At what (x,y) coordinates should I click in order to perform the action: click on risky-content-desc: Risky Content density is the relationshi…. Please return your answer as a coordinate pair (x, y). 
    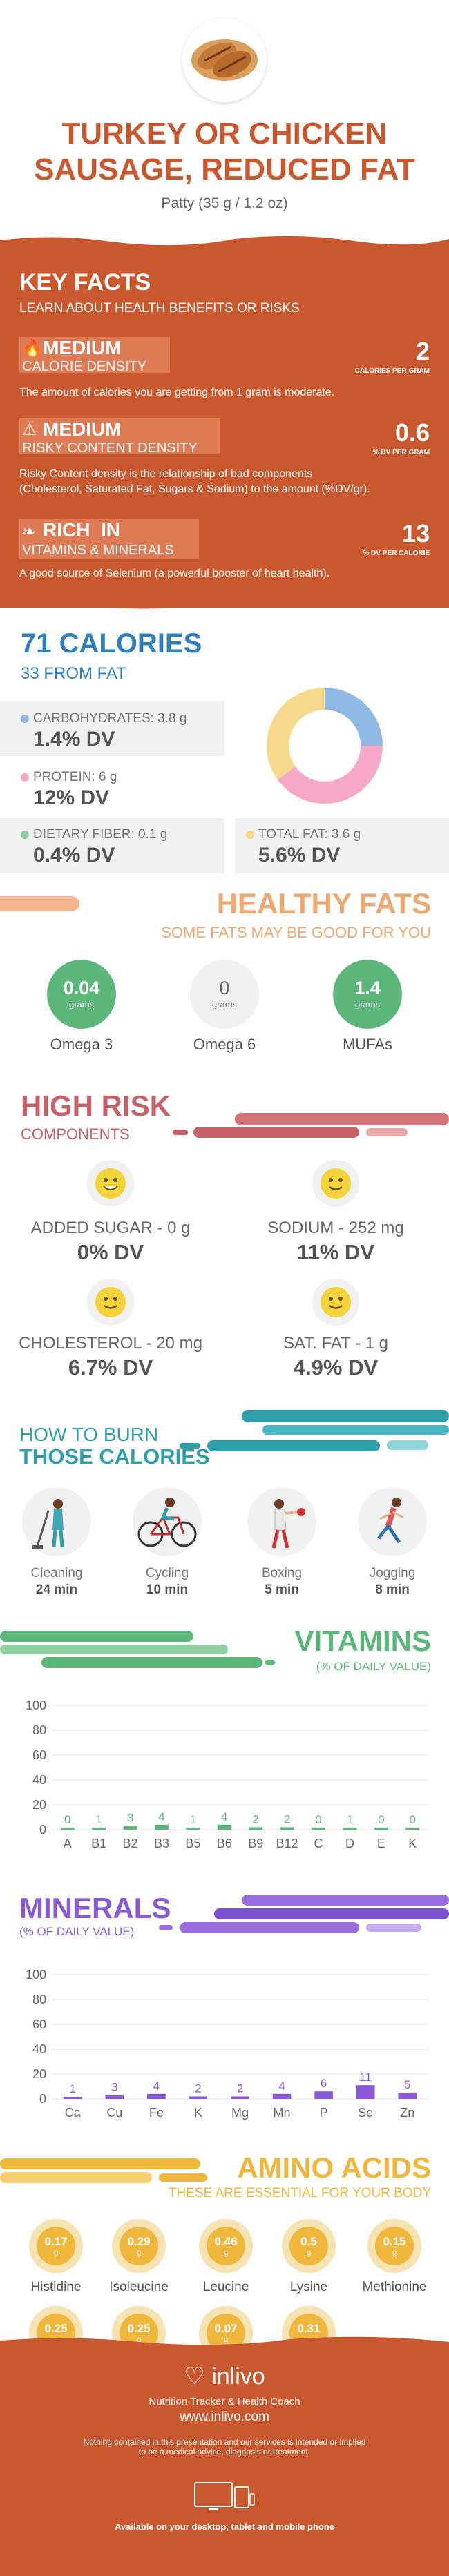
    Looking at the image, I should click on (230, 482).